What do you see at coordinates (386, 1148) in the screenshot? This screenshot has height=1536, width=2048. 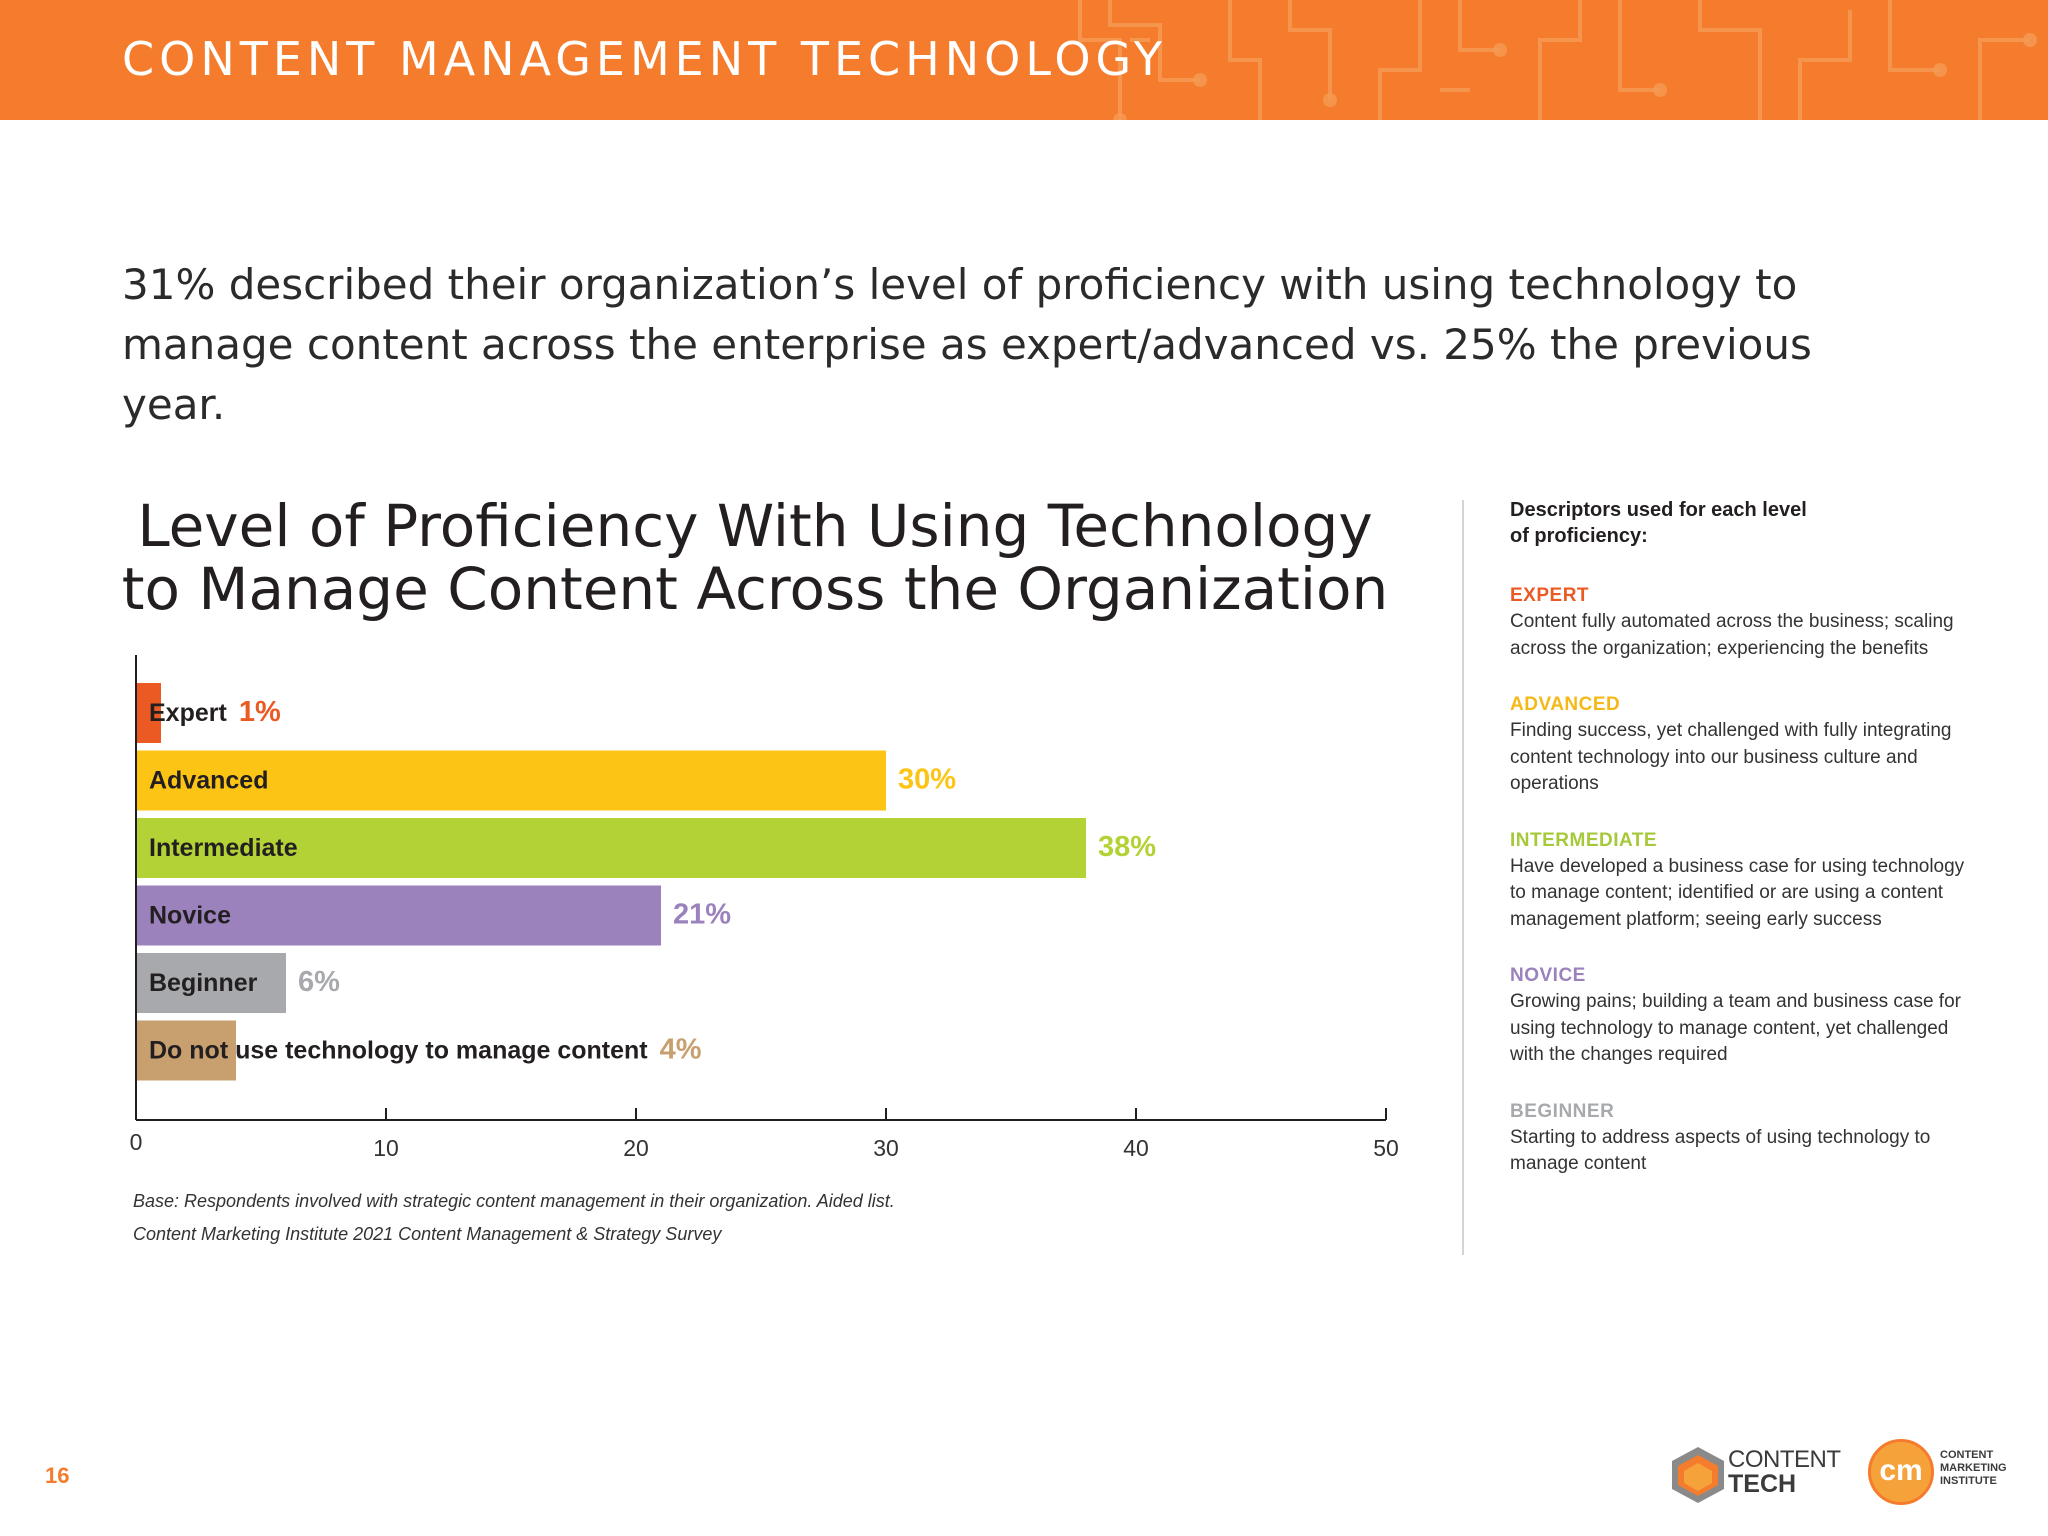 I see `x-tick-label: 10` at bounding box center [386, 1148].